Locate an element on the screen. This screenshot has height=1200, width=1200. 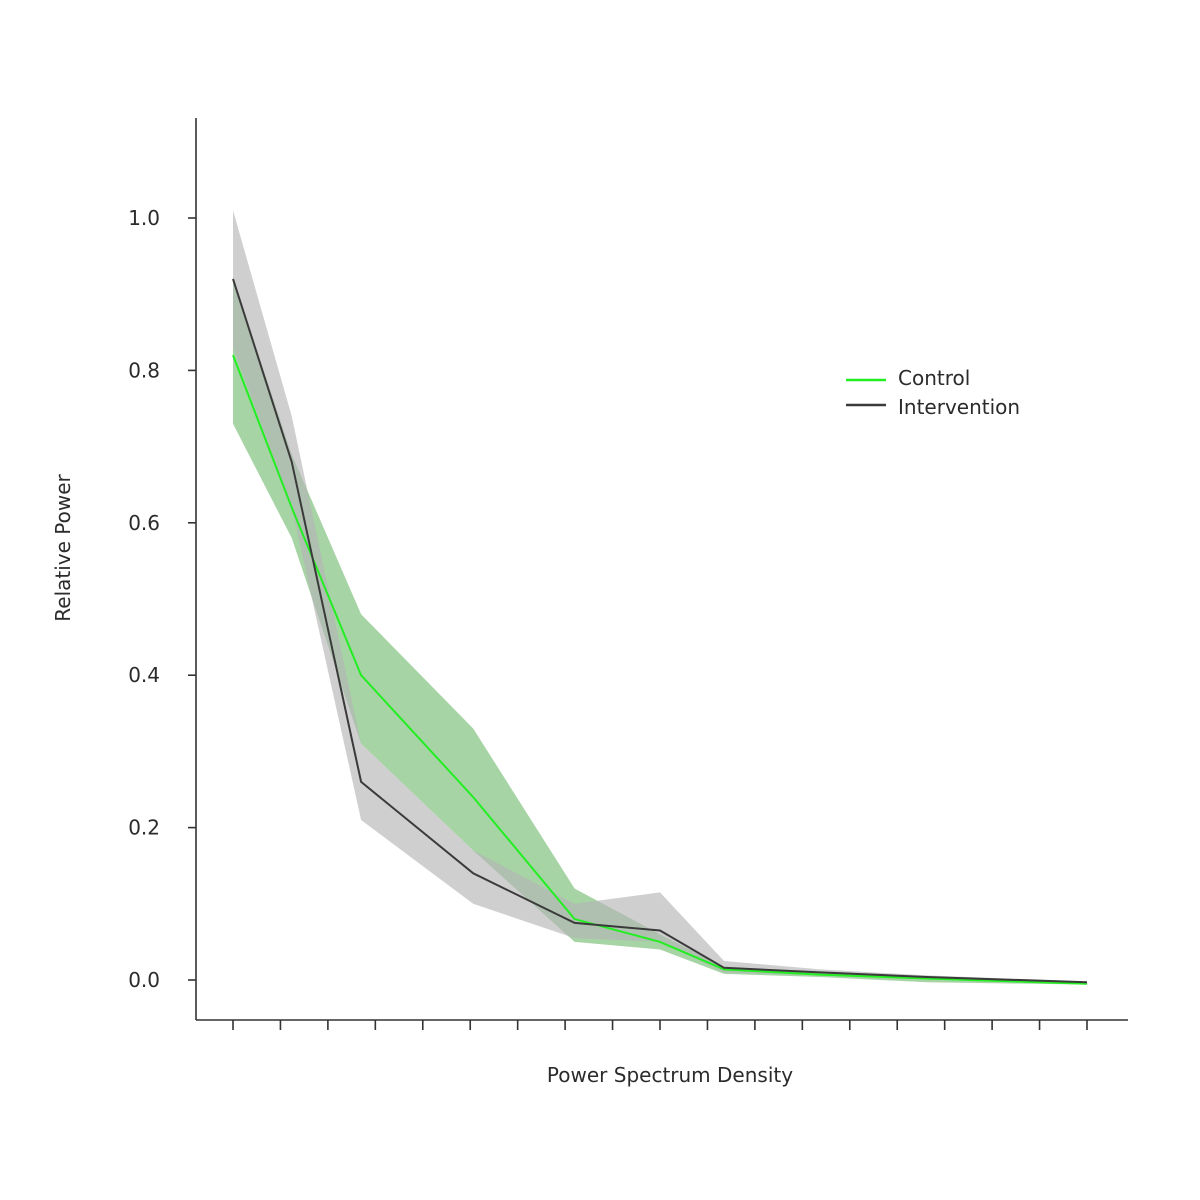
x-ticks is located at coordinates (660, 1025).